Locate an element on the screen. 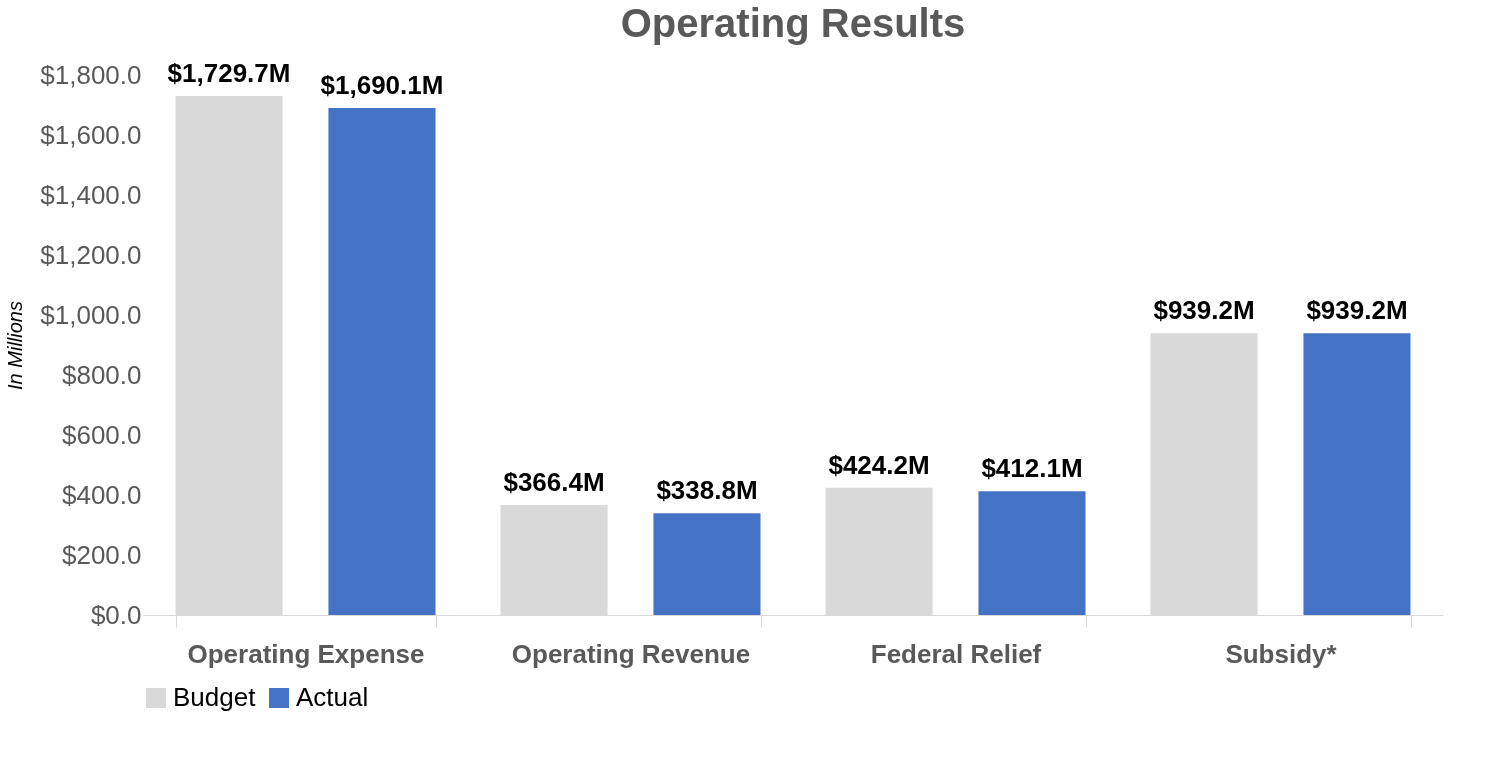  y-tick-label: $0.0 is located at coordinates (116, 614).